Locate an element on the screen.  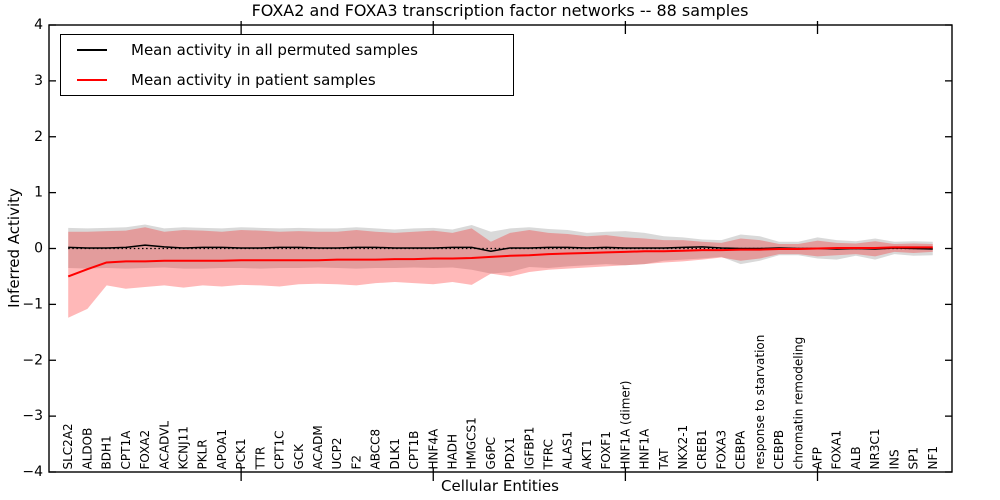
y-tick-label: −3 is located at coordinates (32, 416).